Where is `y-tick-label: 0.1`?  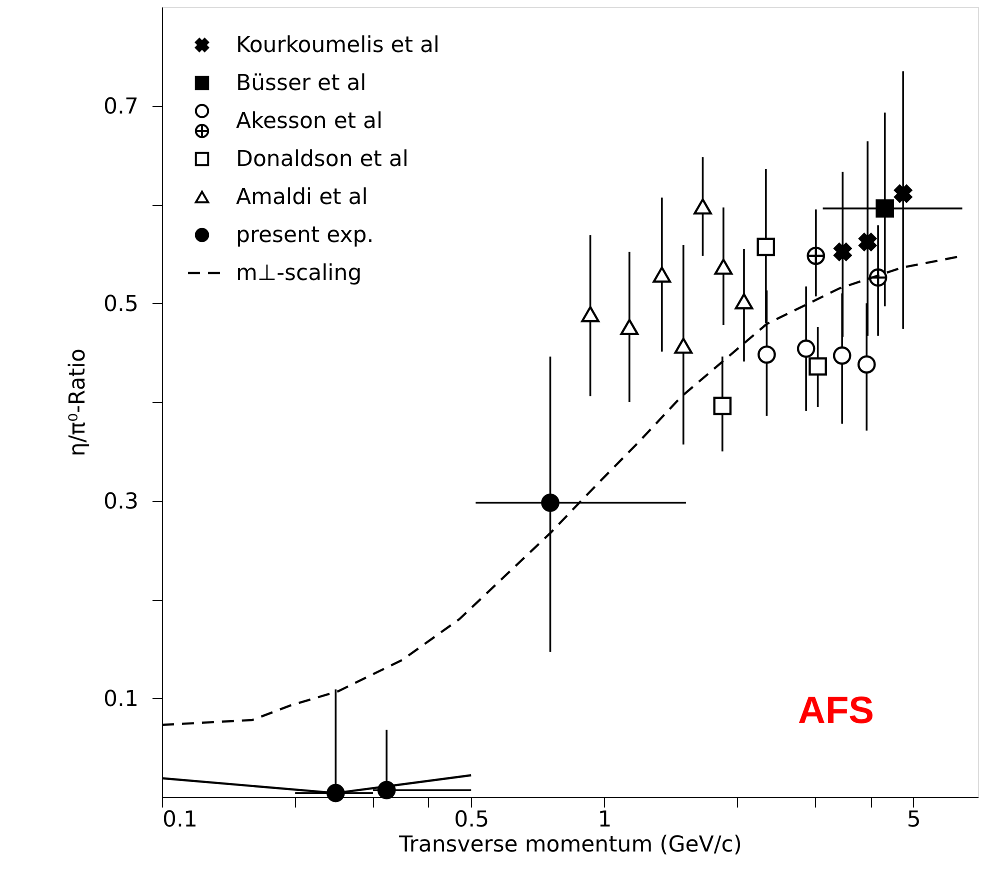
y-tick-label: 0.1 is located at coordinates (121, 699).